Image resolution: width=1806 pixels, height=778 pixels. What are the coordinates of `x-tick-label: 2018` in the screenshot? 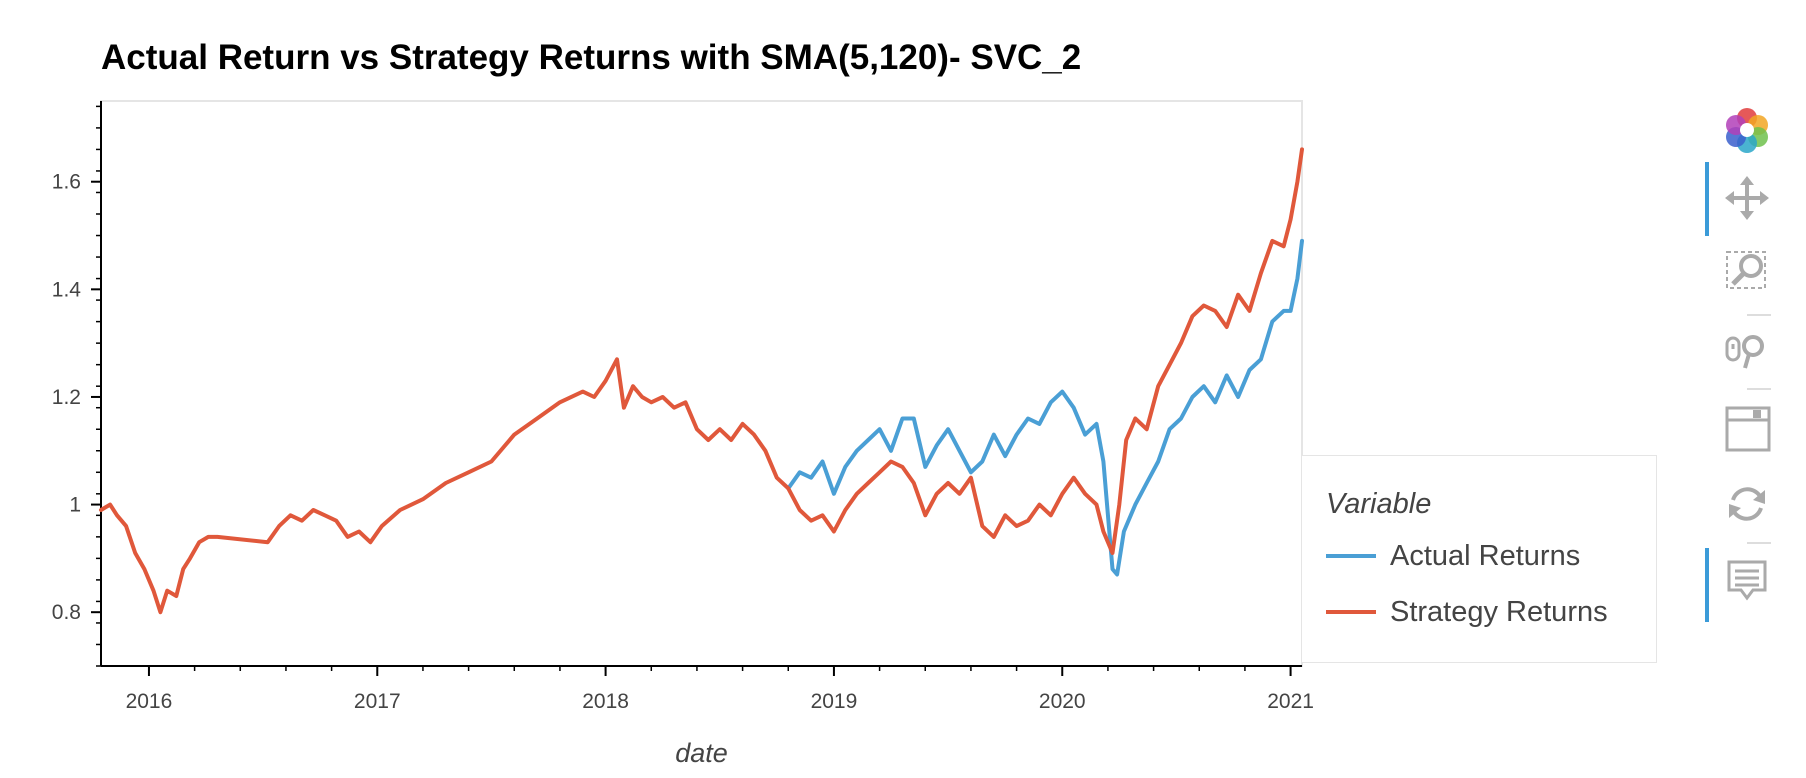 It's located at (605, 701).